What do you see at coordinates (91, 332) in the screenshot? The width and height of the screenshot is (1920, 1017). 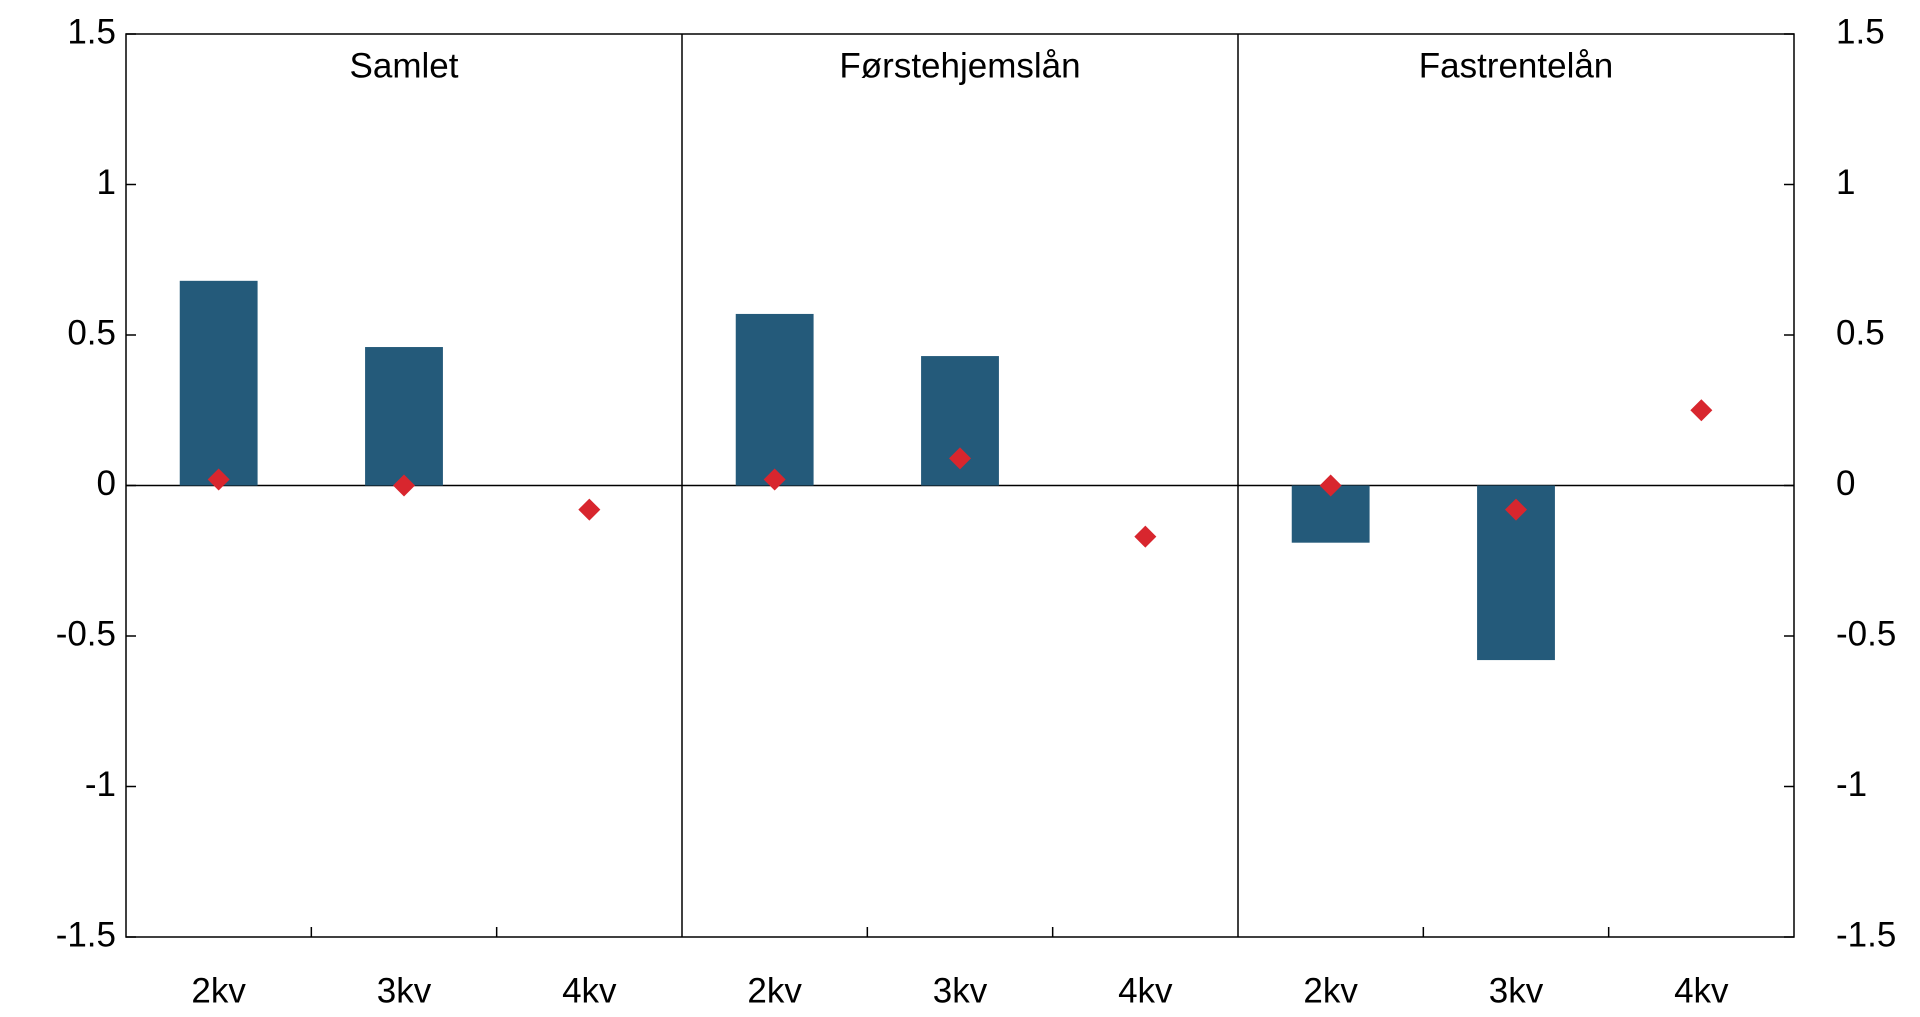 I see `y-tick-label: 0.5` at bounding box center [91, 332].